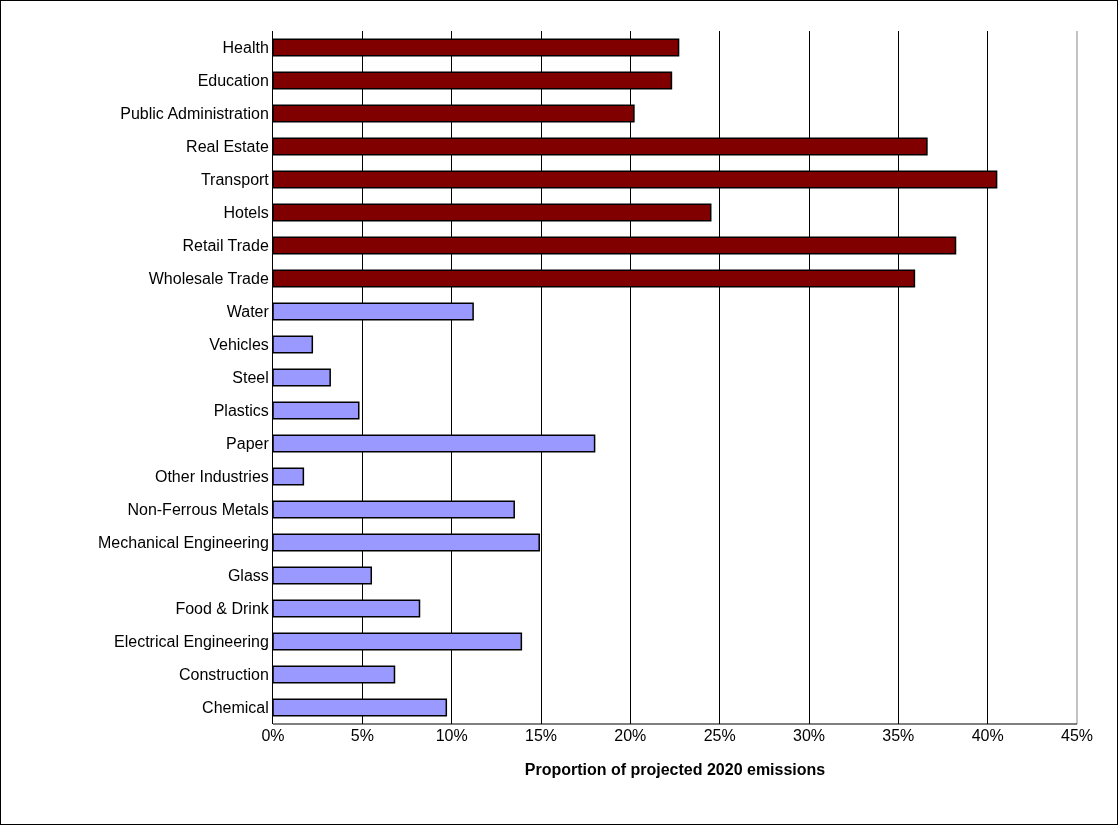  What do you see at coordinates (248, 444) in the screenshot?
I see `y-tick-label: Paper` at bounding box center [248, 444].